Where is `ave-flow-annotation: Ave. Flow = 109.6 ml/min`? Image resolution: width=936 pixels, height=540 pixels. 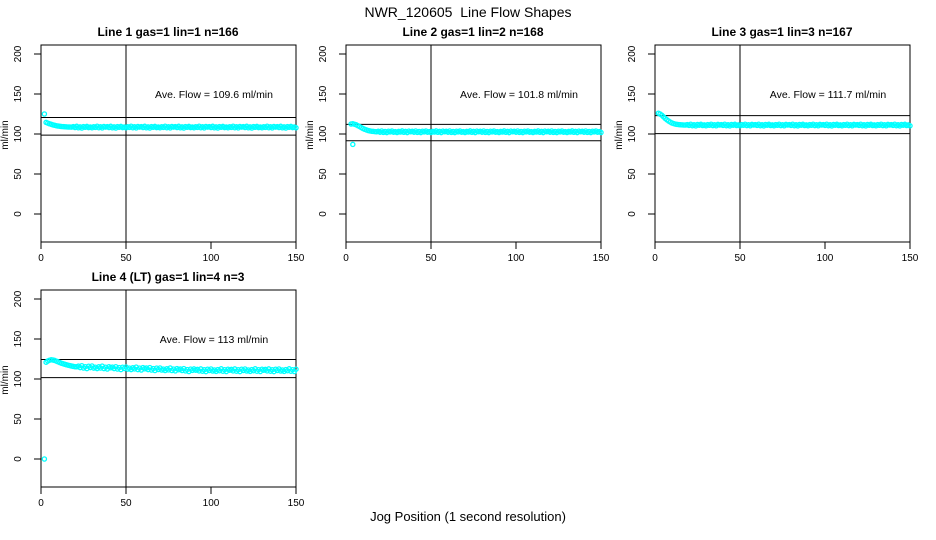 ave-flow-annotation: Ave. Flow = 109.6 ml/min is located at coordinates (214, 95).